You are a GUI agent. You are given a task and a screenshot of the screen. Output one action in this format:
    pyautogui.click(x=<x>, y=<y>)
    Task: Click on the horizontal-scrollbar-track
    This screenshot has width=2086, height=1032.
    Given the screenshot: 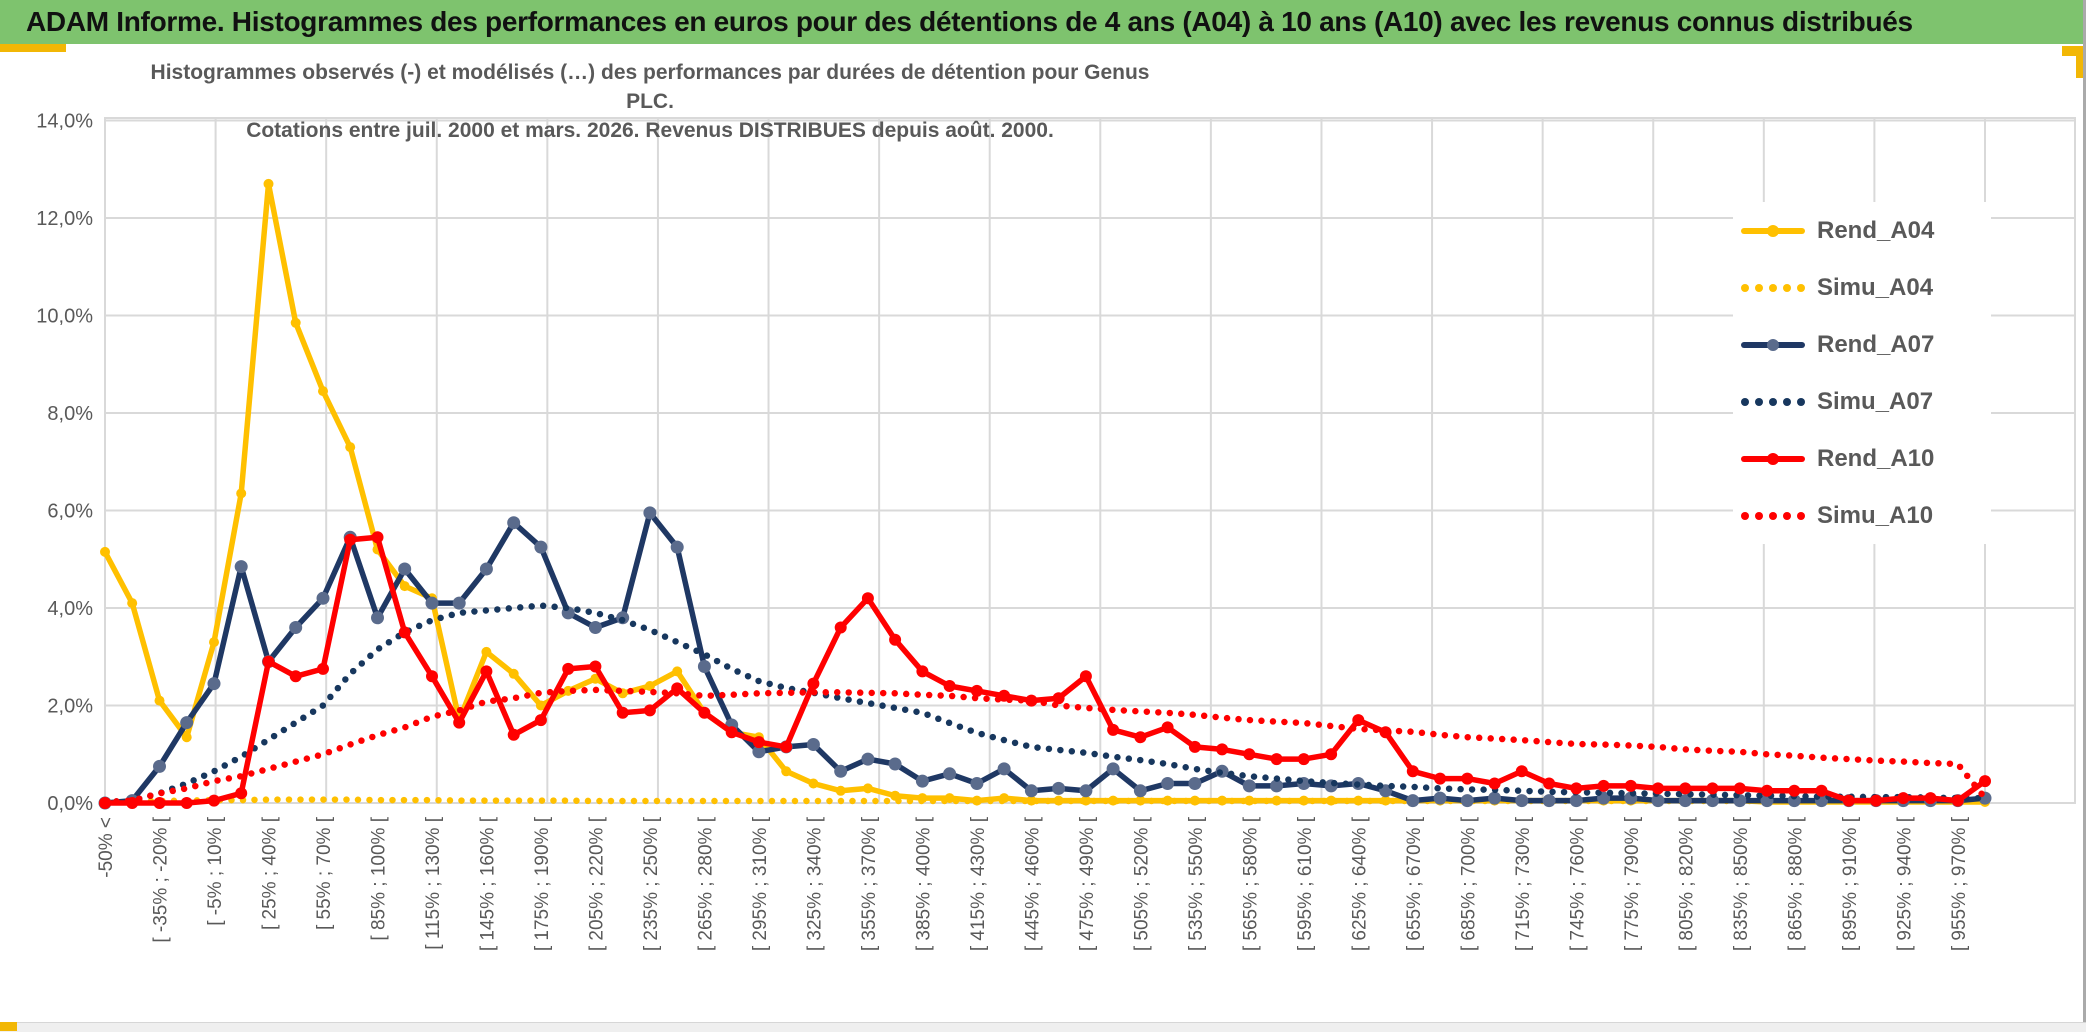 What is the action you would take?
    pyautogui.click(x=1043, y=1027)
    